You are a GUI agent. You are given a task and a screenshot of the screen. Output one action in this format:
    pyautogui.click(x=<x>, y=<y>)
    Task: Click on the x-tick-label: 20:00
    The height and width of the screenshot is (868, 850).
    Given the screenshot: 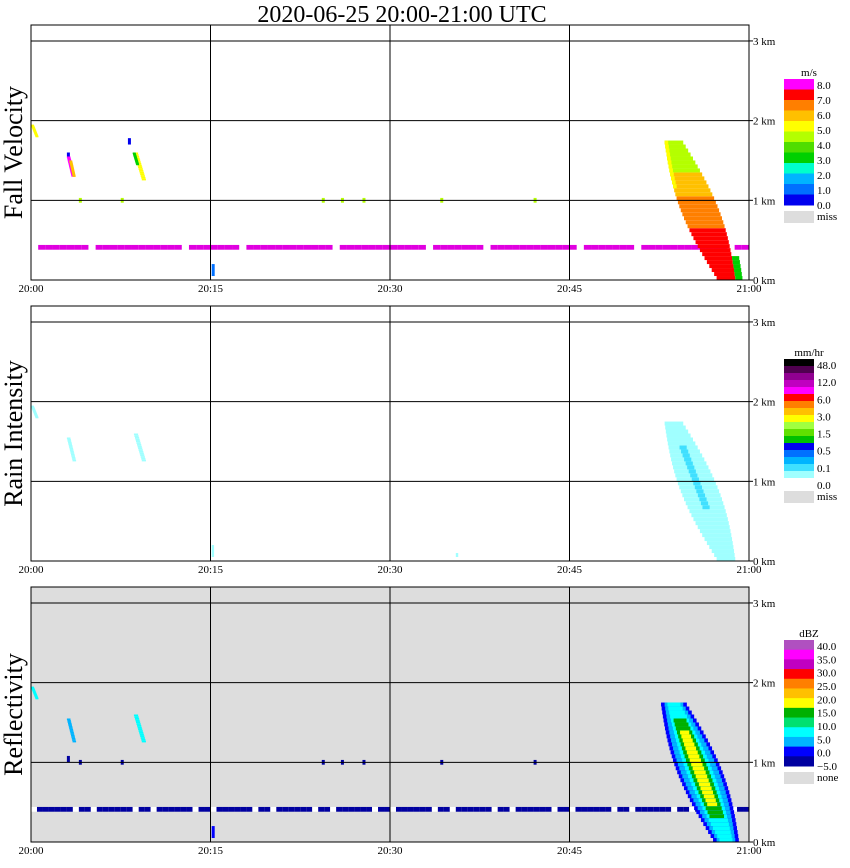 What is the action you would take?
    pyautogui.click(x=31, y=289)
    